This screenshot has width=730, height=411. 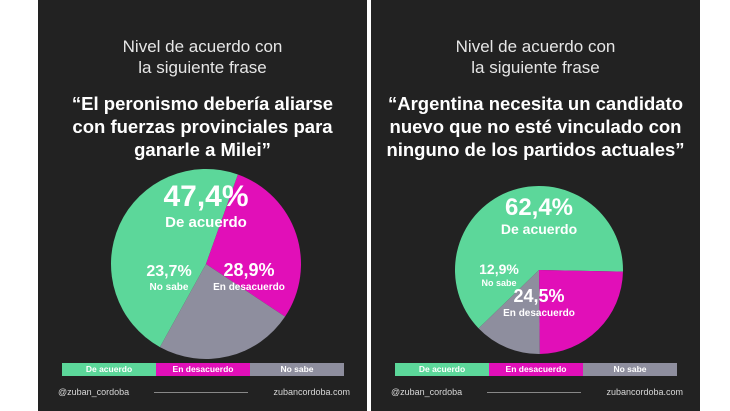 I want to click on quote-line: con fuerzas provinciales para, so click(x=202, y=126).